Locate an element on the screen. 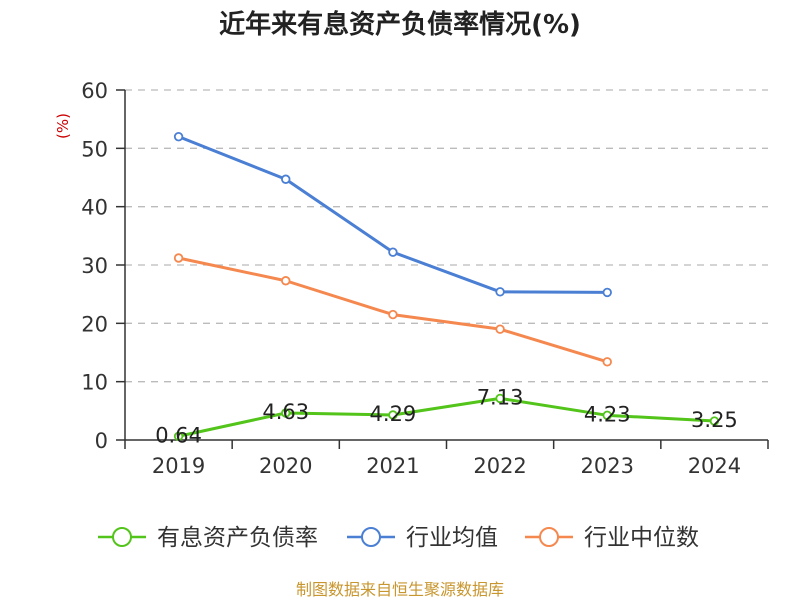 The image size is (800, 600). data-label: 4.23 is located at coordinates (607, 414).